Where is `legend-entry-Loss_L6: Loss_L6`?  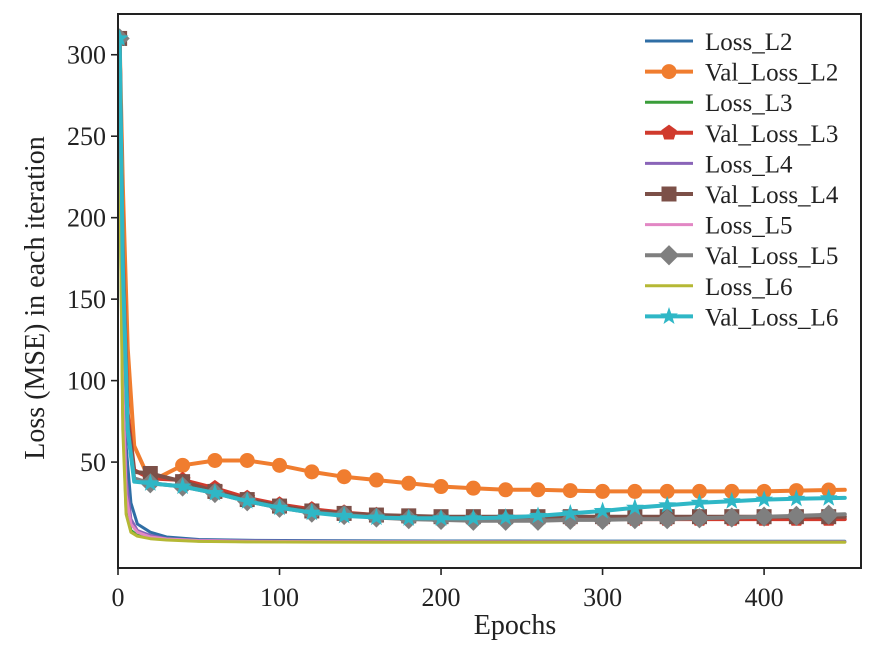
legend-entry-Loss_L6: Loss_L6 is located at coordinates (719, 287).